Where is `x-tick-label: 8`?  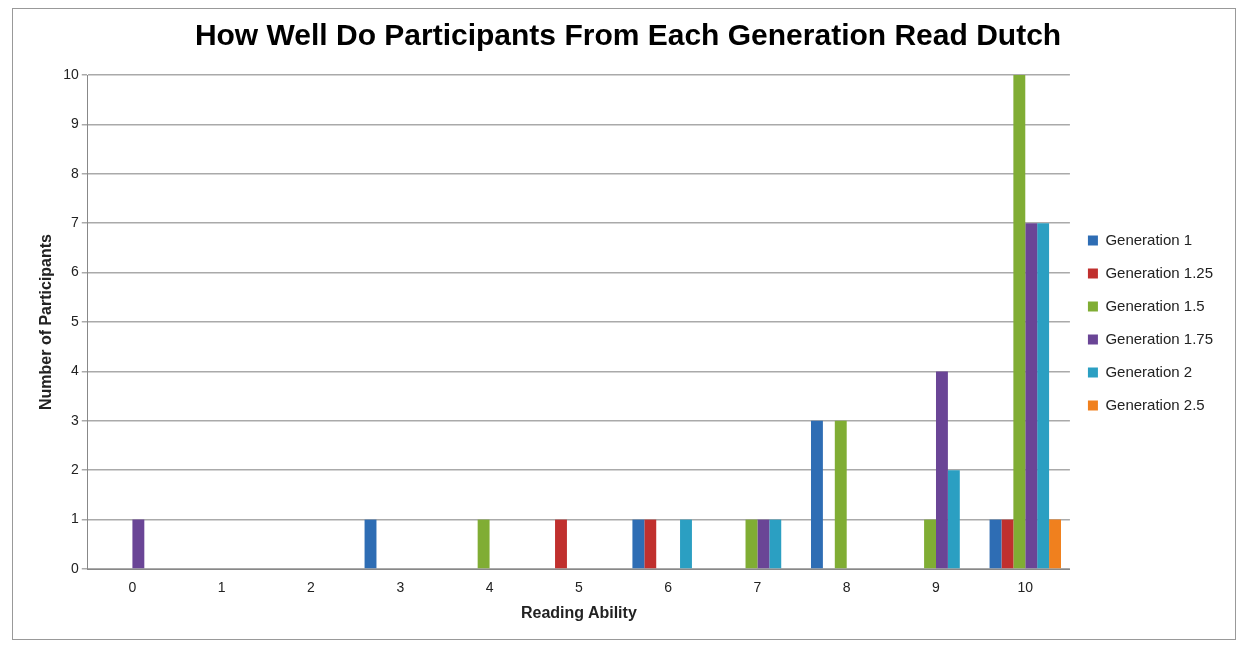 x-tick-label: 8 is located at coordinates (846, 587).